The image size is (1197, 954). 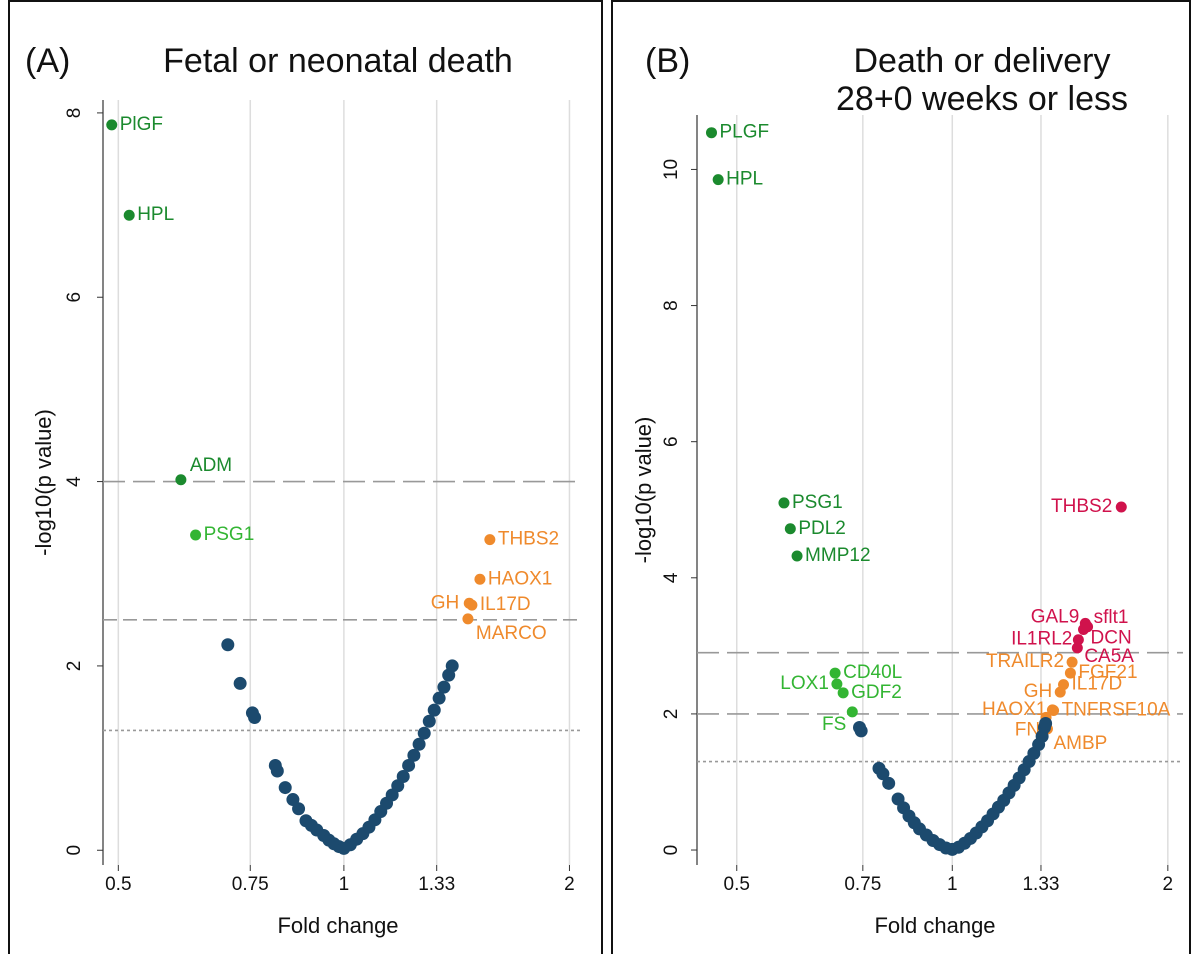 What do you see at coordinates (744, 132) in the screenshot?
I see `point-label: PLGF` at bounding box center [744, 132].